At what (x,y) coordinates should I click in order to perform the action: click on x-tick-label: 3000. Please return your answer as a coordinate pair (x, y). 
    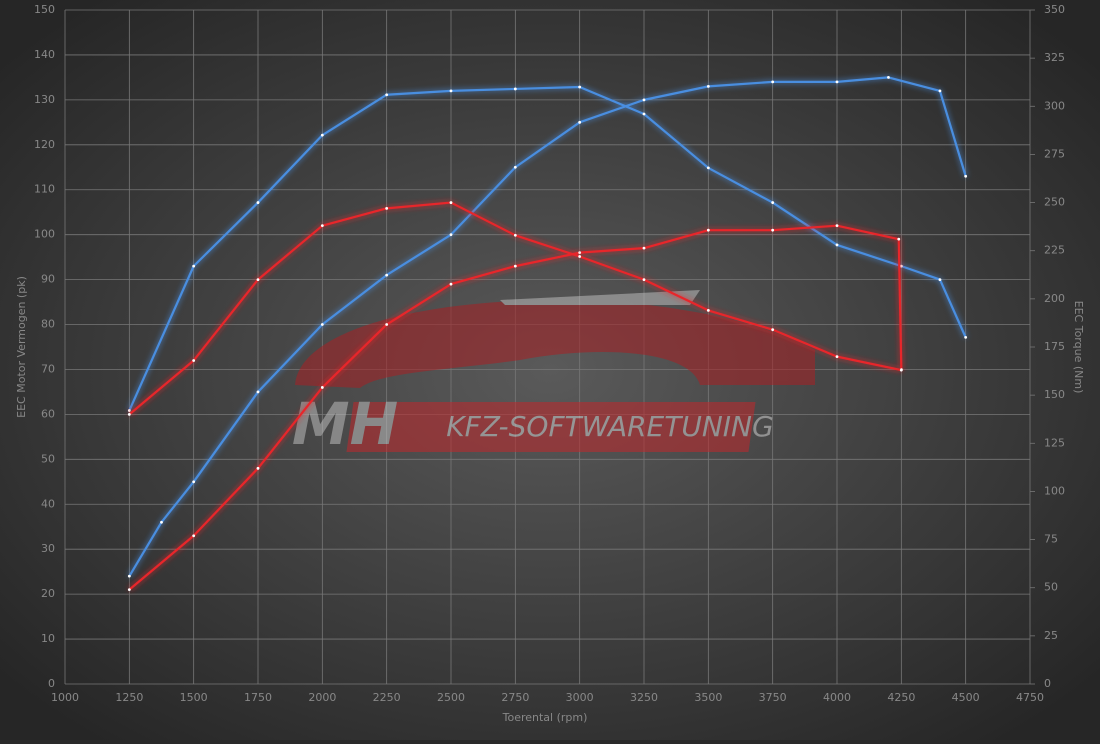
    Looking at the image, I should click on (580, 697).